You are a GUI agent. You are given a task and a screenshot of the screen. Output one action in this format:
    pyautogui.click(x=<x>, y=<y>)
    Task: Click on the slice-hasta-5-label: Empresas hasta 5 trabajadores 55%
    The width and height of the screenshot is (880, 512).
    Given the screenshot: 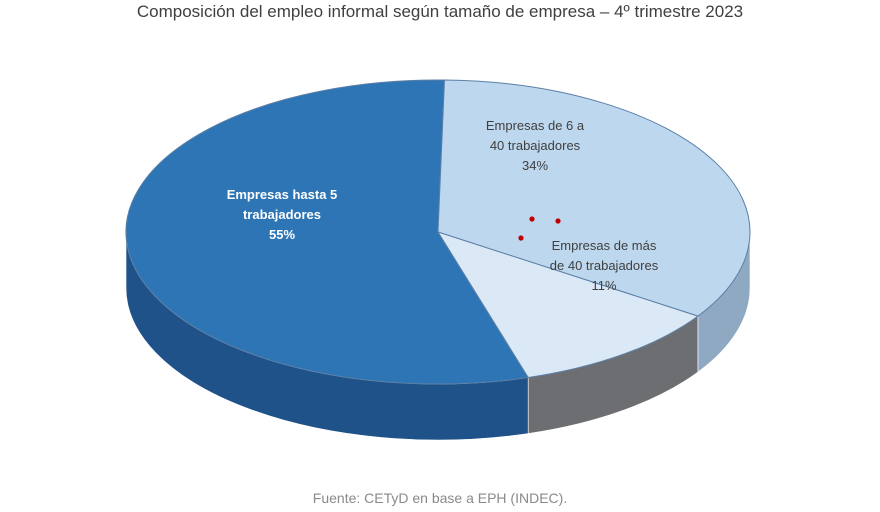 What is the action you would take?
    pyautogui.click(x=282, y=214)
    